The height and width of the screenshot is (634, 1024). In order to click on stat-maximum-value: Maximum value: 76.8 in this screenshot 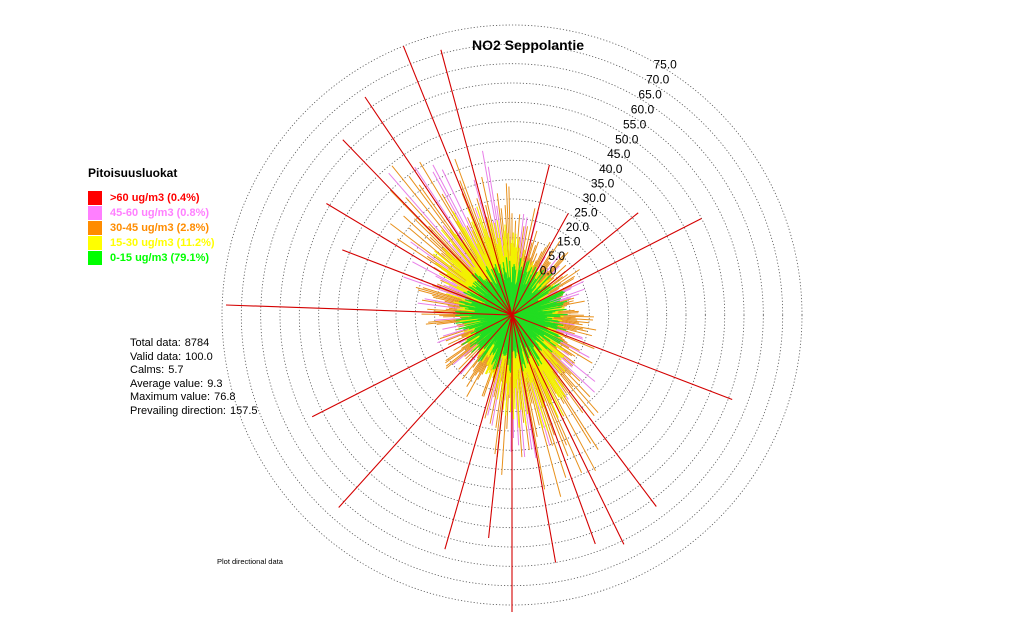, I will do `click(183, 397)`.